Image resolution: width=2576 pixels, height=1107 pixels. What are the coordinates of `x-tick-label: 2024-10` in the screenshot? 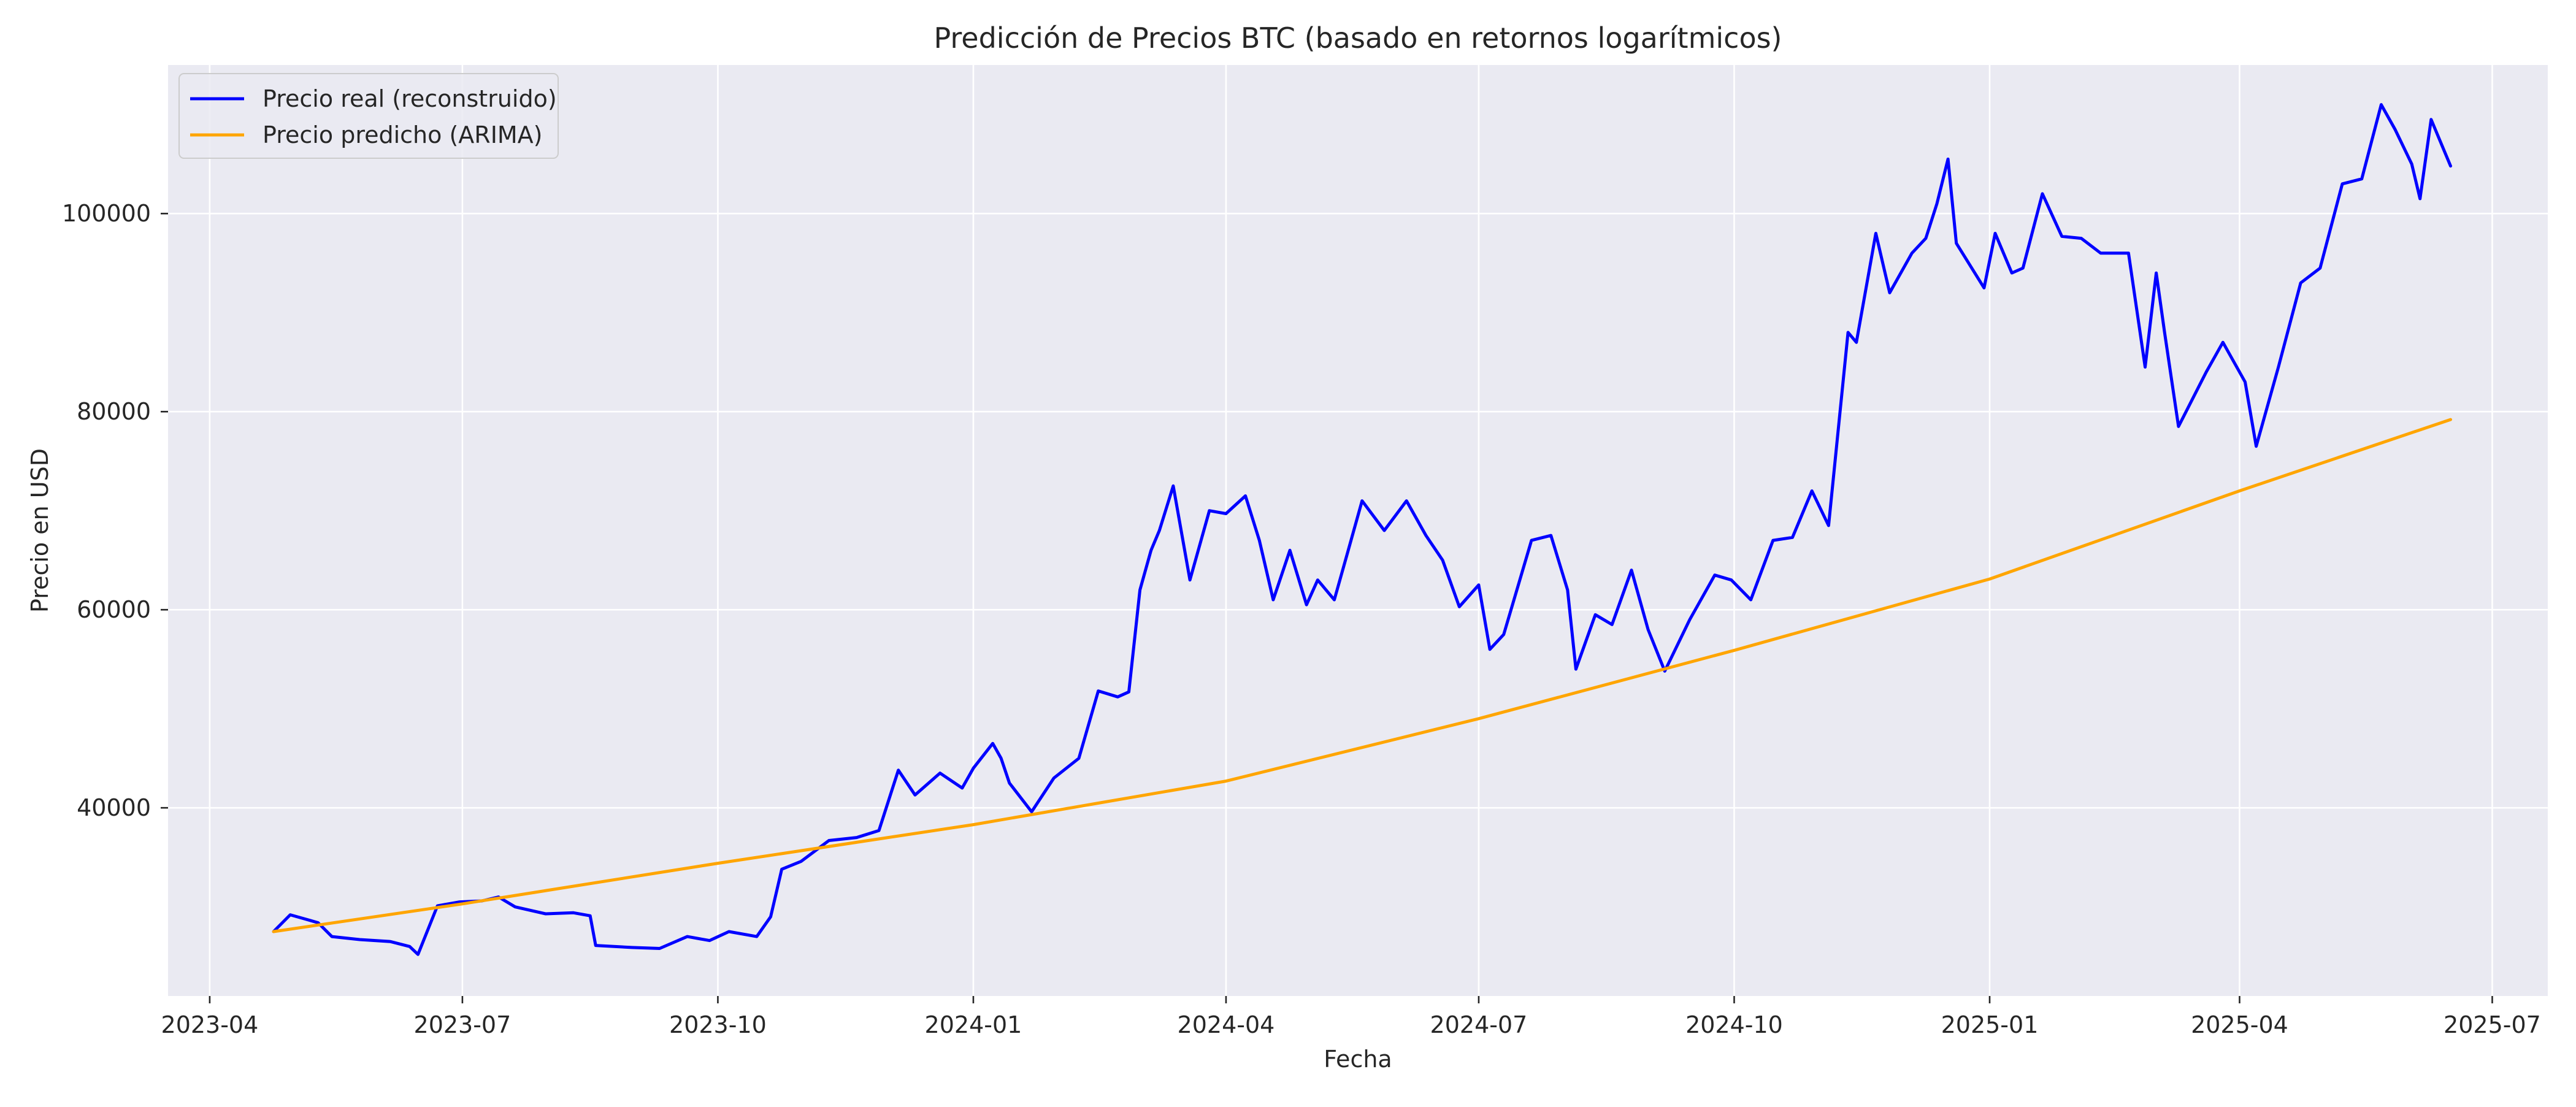 It's located at (1734, 1024).